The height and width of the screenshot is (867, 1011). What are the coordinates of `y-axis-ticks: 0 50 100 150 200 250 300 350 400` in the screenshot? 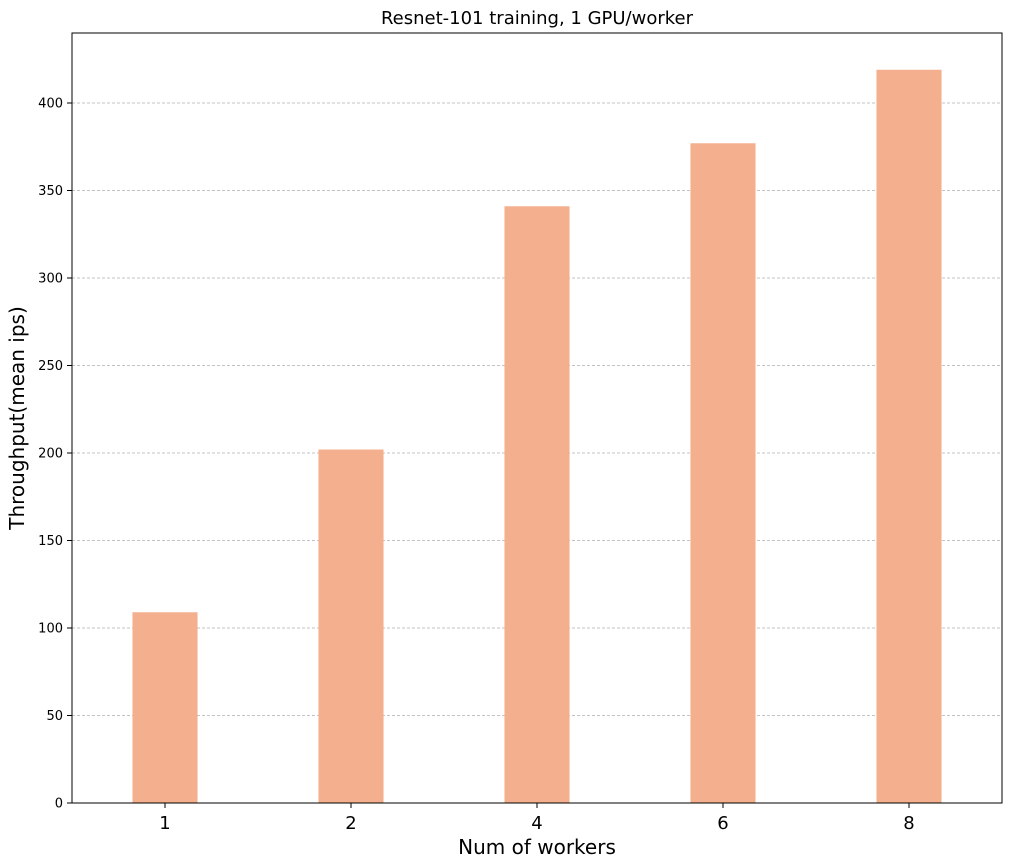 It's located at (55, 454).